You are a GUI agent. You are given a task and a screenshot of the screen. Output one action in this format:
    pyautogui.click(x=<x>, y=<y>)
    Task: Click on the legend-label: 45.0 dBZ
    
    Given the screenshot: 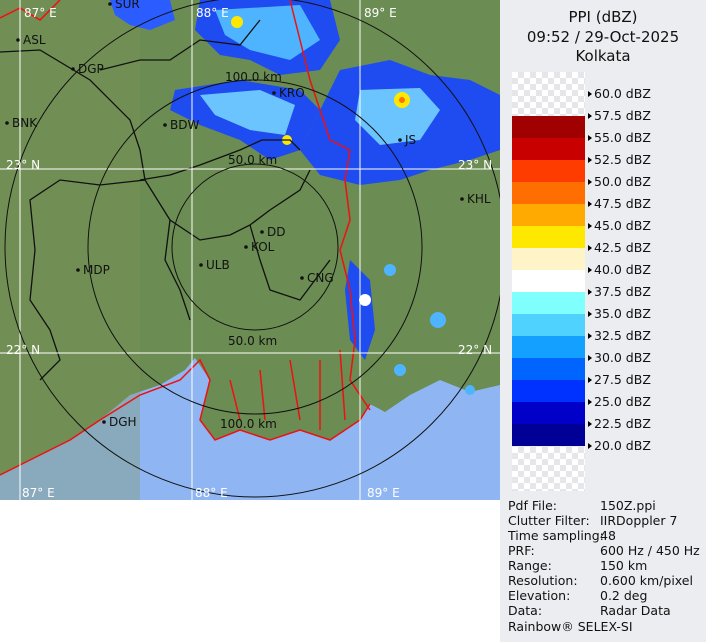 What is the action you would take?
    pyautogui.click(x=619, y=226)
    